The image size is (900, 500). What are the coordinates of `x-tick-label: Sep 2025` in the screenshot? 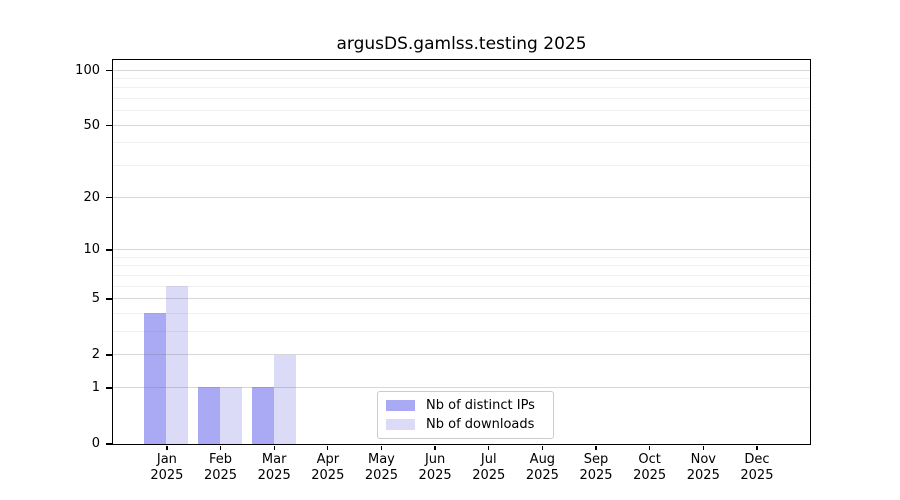 It's located at (596, 468).